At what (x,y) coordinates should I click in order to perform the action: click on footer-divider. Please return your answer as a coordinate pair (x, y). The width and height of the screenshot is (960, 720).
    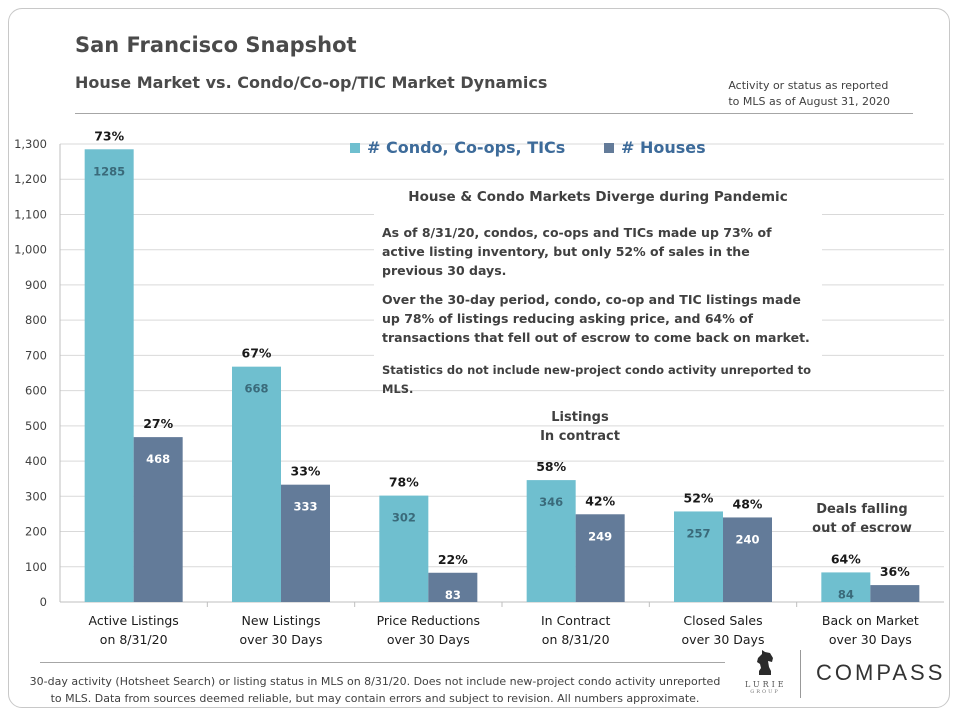
    Looking at the image, I should click on (382, 662).